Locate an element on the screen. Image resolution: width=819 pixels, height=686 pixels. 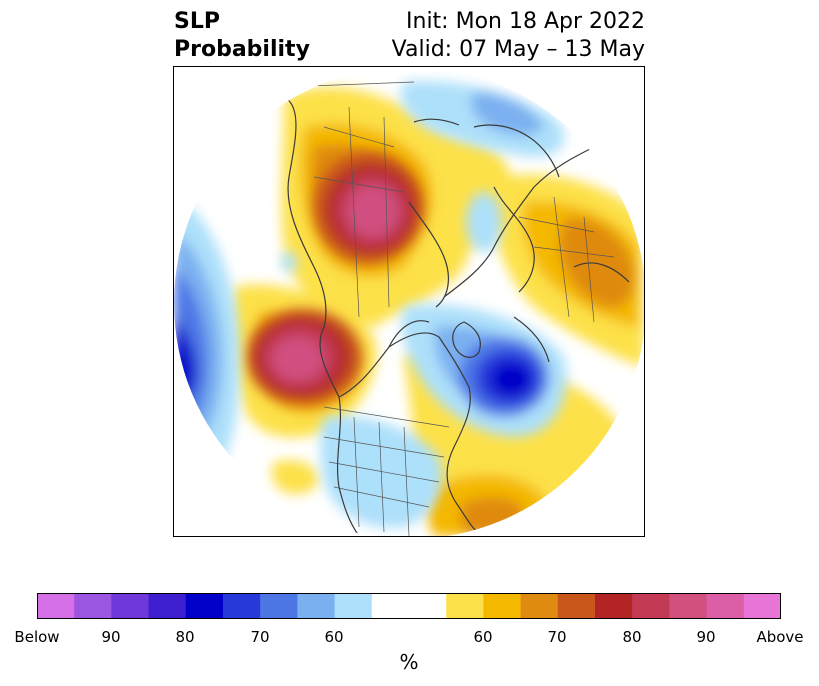
tick-label-above-80: 80 is located at coordinates (632, 637).